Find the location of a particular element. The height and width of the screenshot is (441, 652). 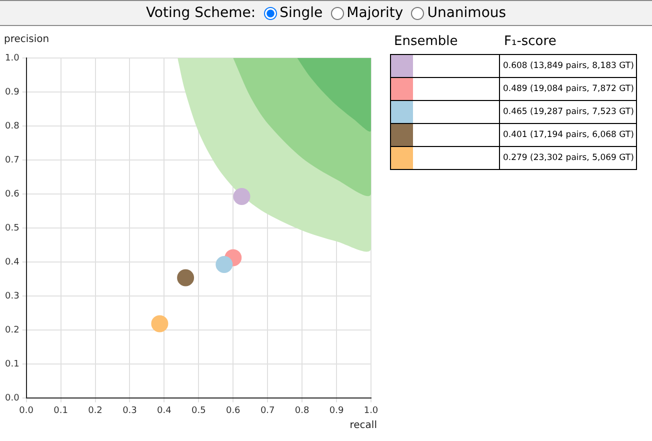

y-tick-label: 0.2 is located at coordinates (12, 331).